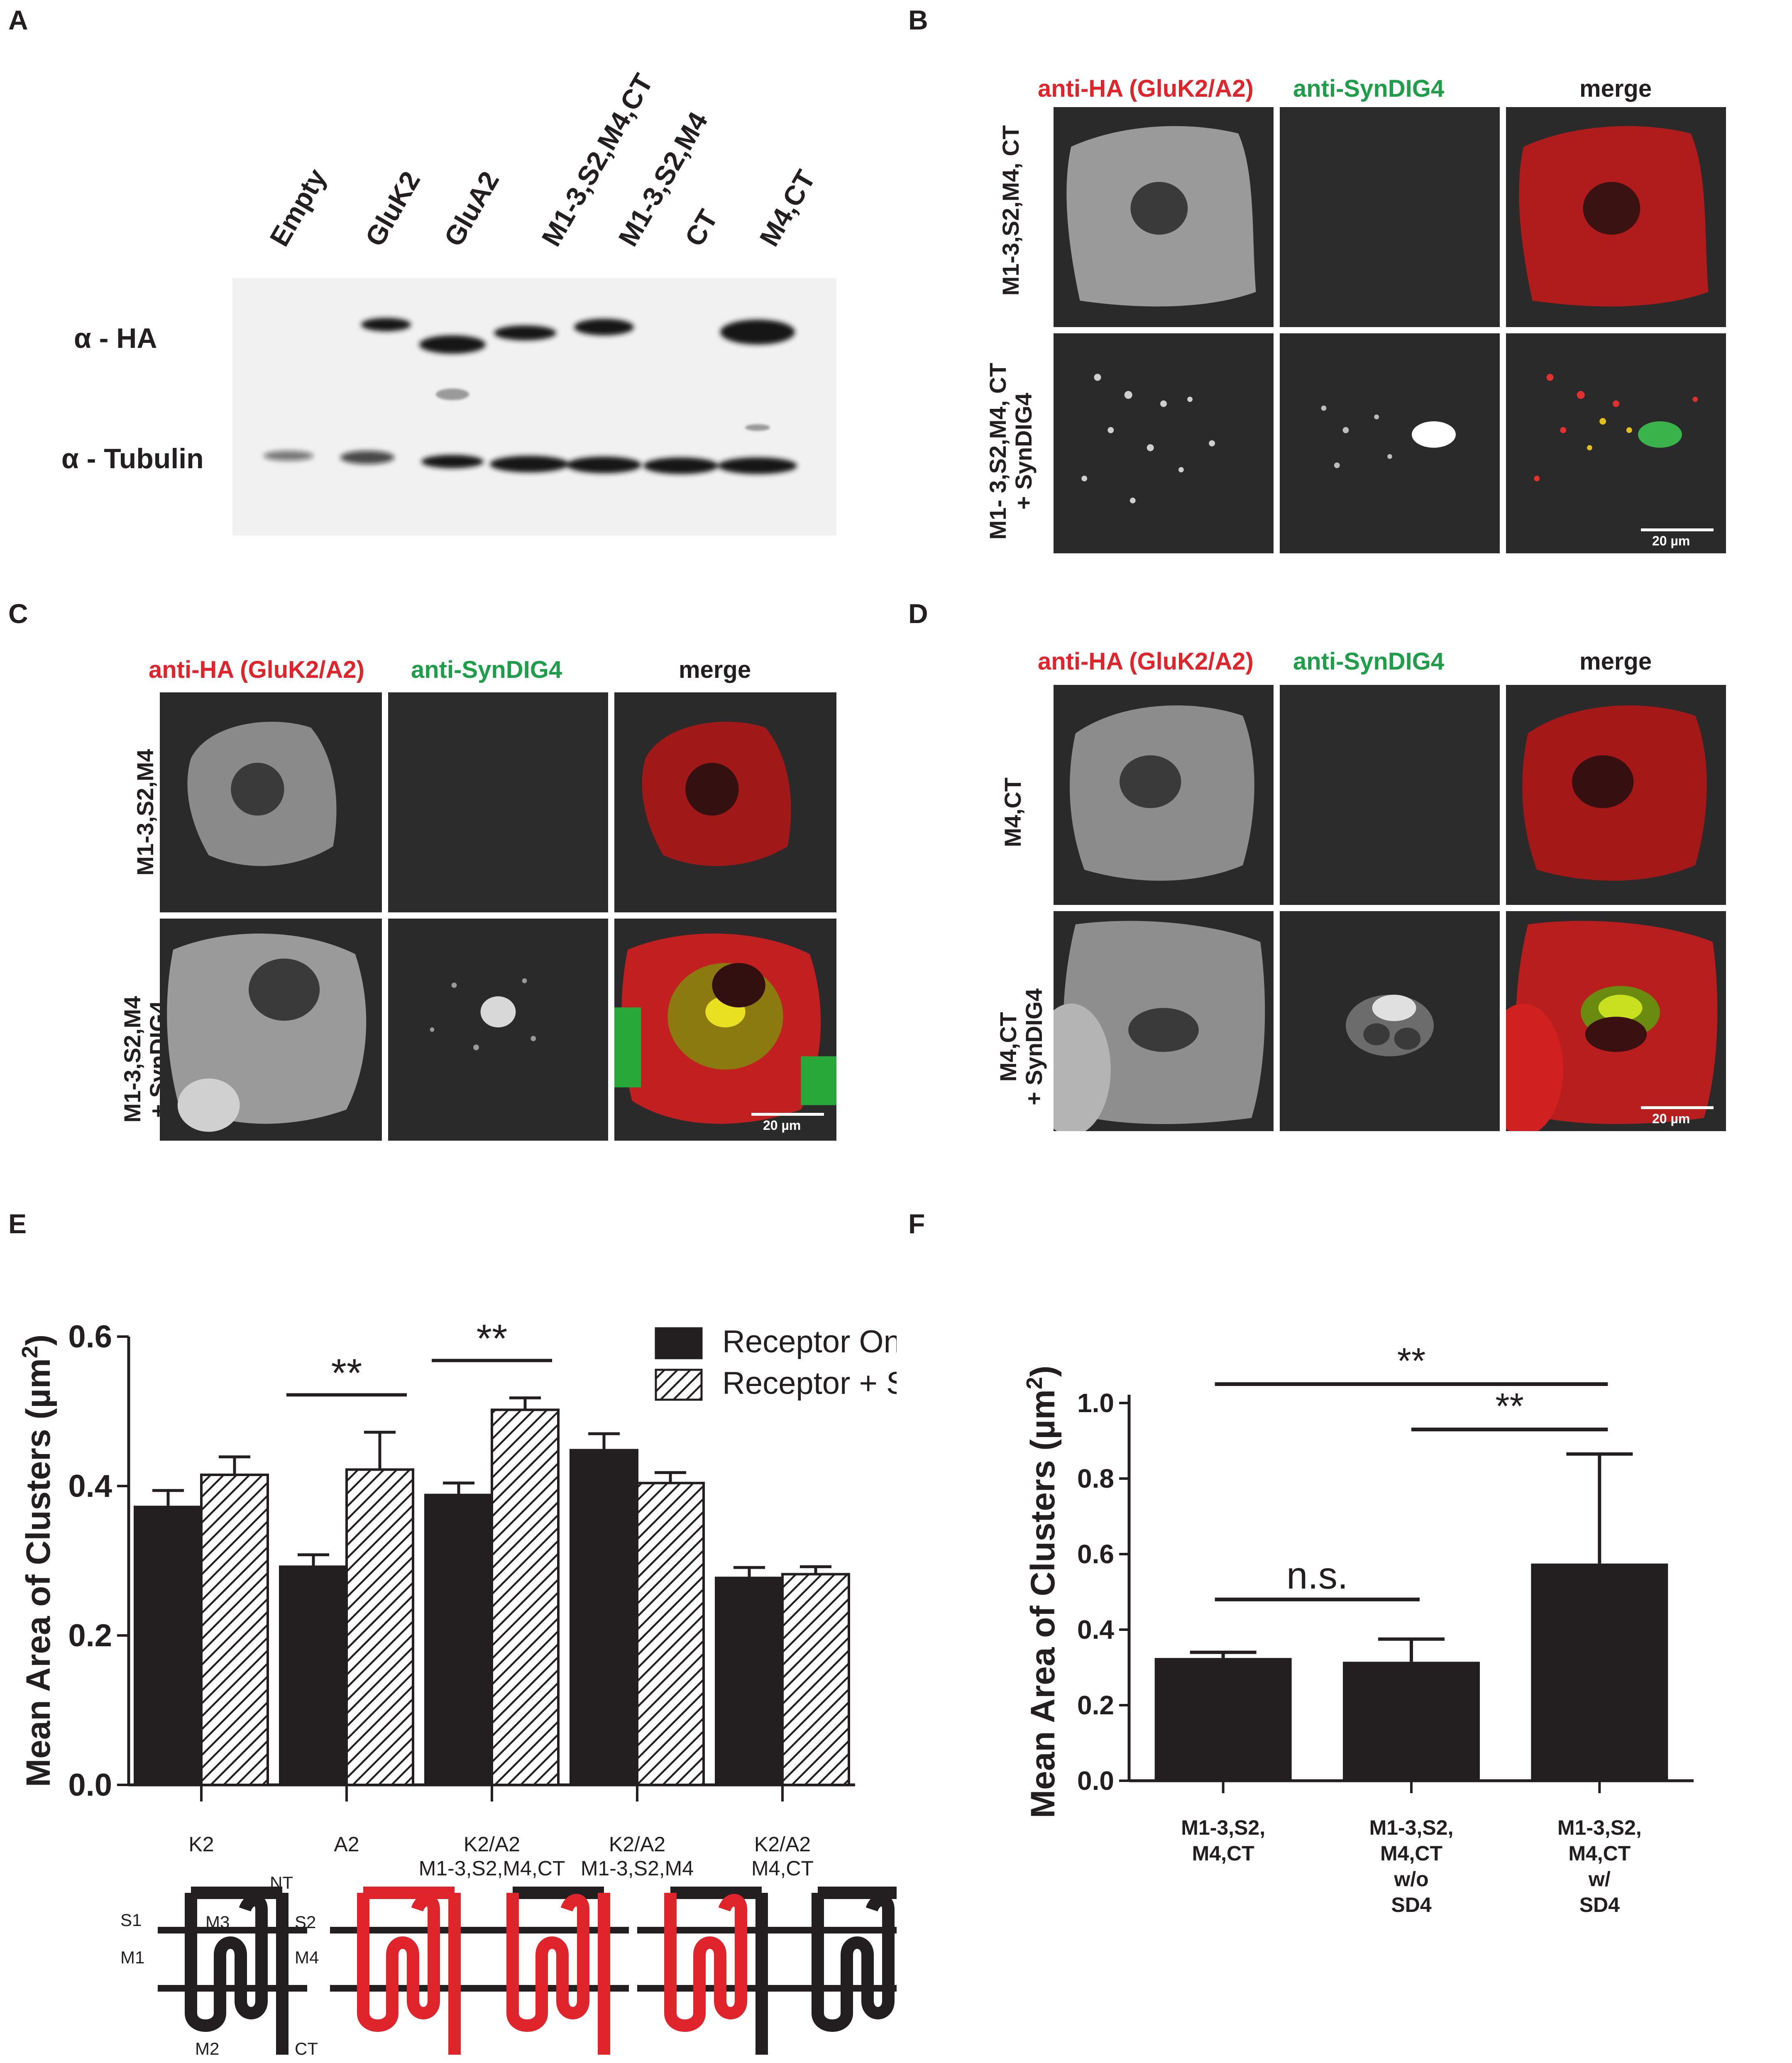 The height and width of the screenshot is (2063, 1792). I want to click on e-significance-label: **, so click(346, 1373).